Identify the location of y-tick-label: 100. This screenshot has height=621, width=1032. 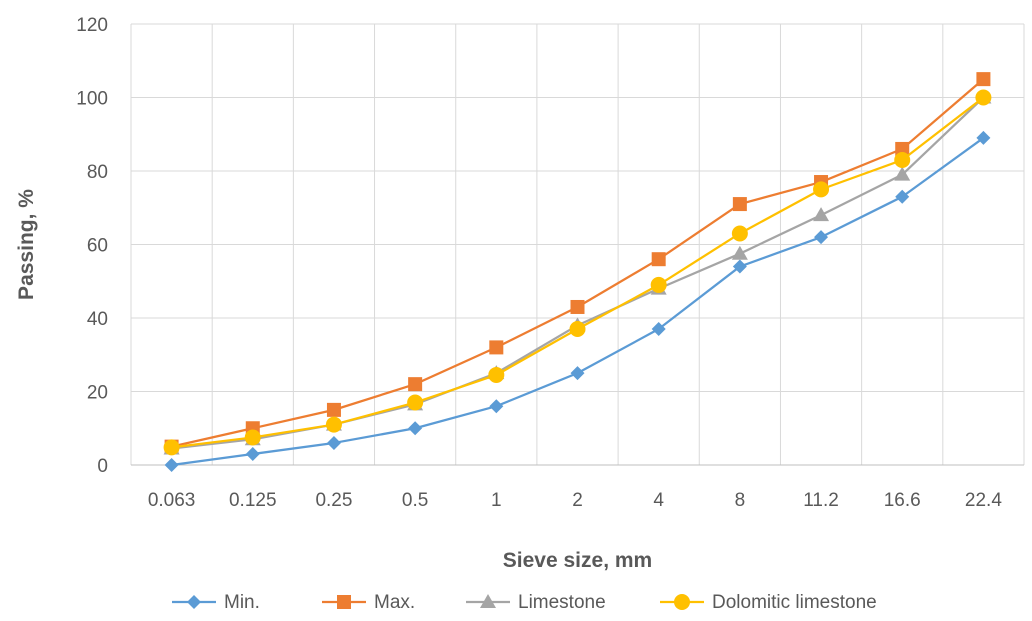
(92, 99).